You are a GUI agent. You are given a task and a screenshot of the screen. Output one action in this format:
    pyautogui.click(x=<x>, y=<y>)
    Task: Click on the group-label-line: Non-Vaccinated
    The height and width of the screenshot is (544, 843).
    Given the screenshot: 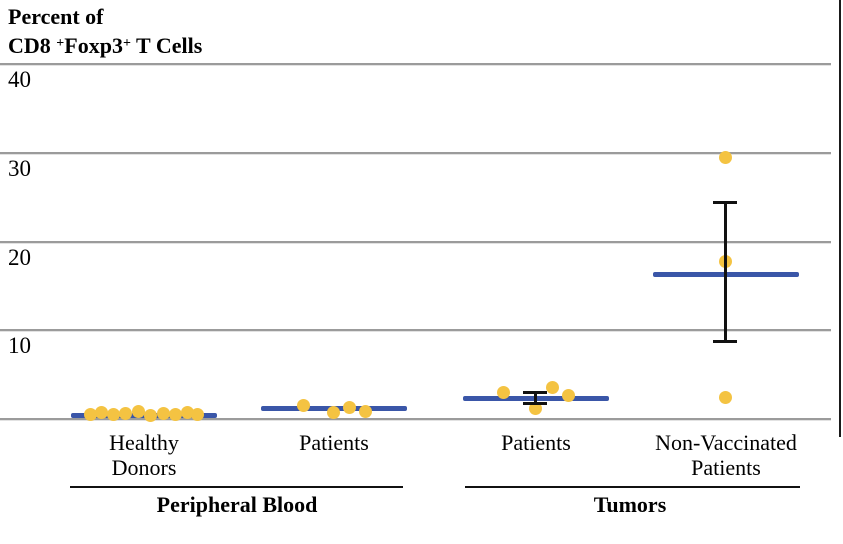 What is the action you would take?
    pyautogui.click(x=726, y=442)
    